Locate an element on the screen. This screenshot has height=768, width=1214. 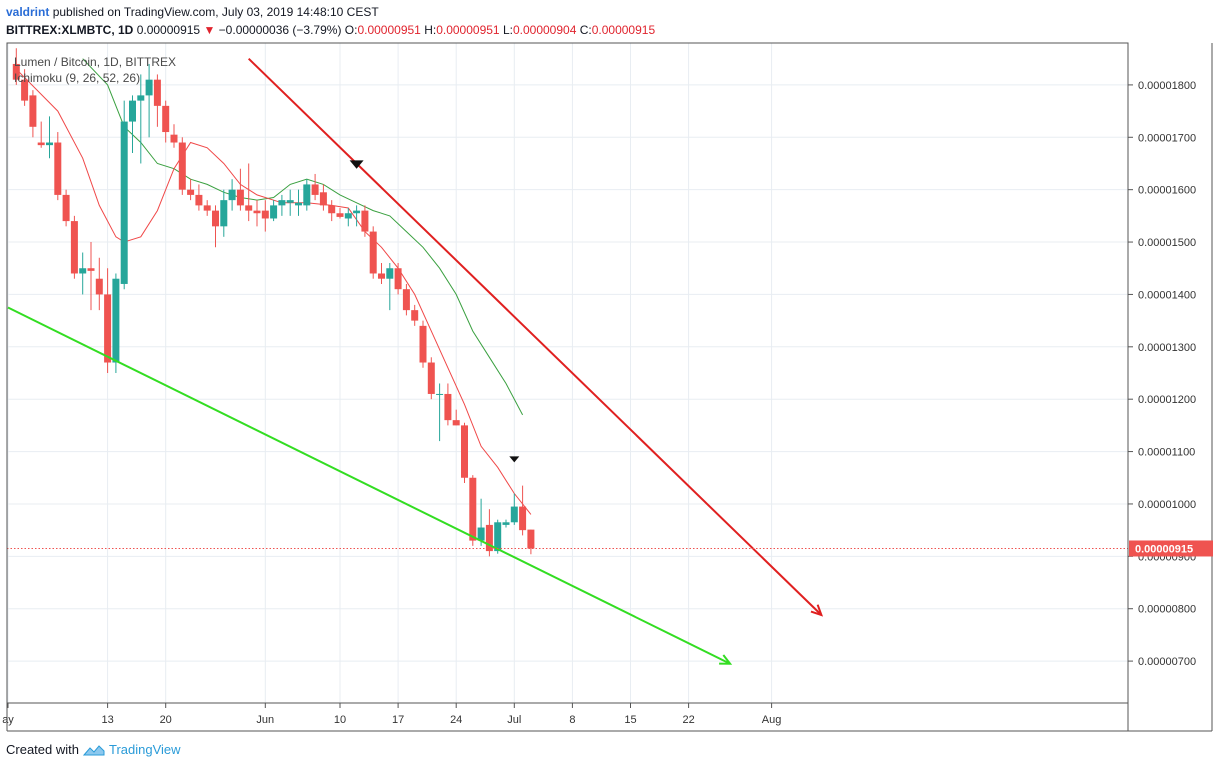
y-tick-label: 0.00000800 is located at coordinates (1167, 610).